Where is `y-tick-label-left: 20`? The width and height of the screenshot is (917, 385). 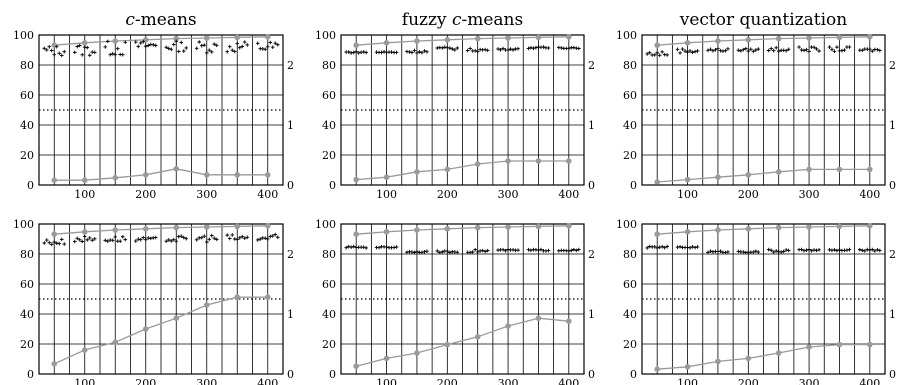
y-tick-label-left: 20 is located at coordinates (630, 155).